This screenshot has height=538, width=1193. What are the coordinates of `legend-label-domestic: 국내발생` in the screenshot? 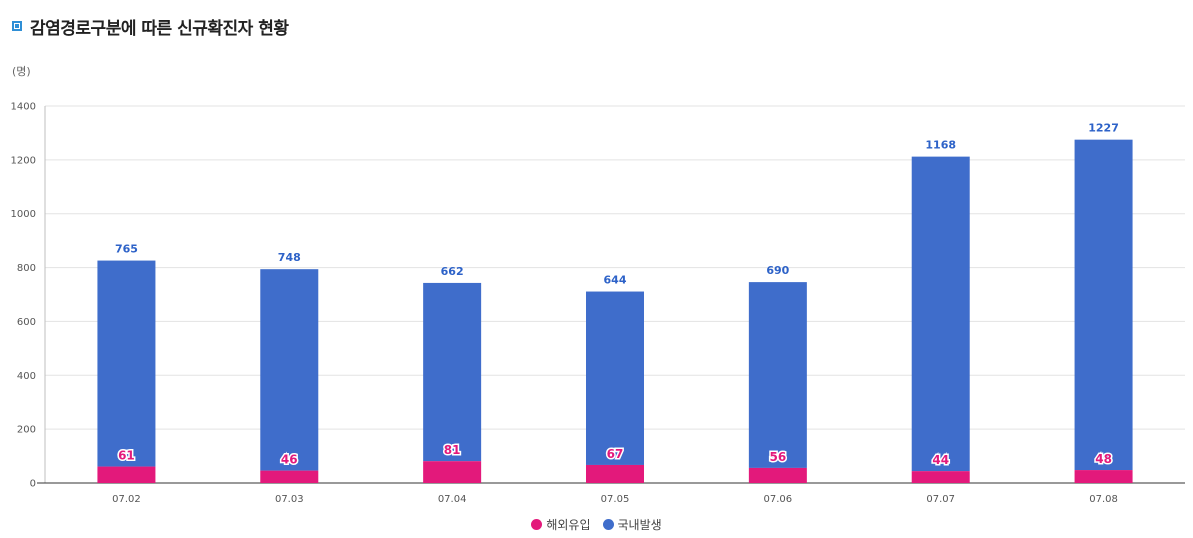 It's located at (639, 525).